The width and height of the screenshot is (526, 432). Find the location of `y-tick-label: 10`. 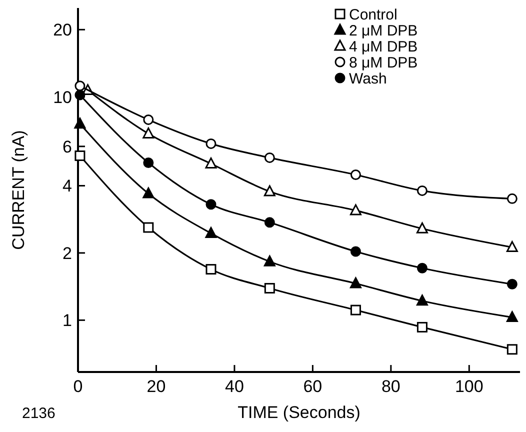

y-tick-label: 10 is located at coordinates (62, 97).